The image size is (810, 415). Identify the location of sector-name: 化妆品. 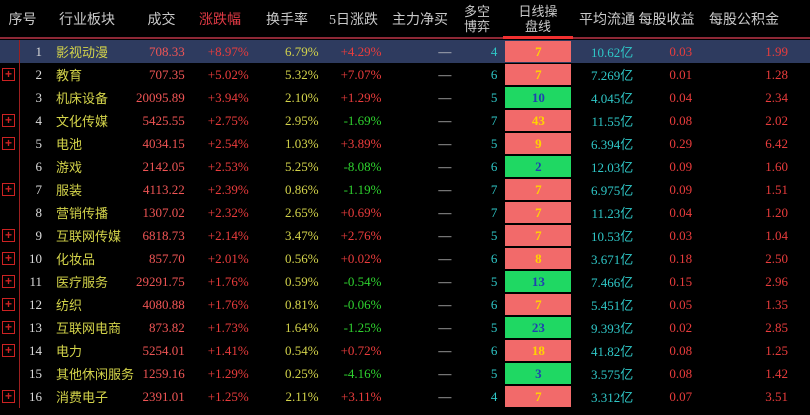
(75, 259).